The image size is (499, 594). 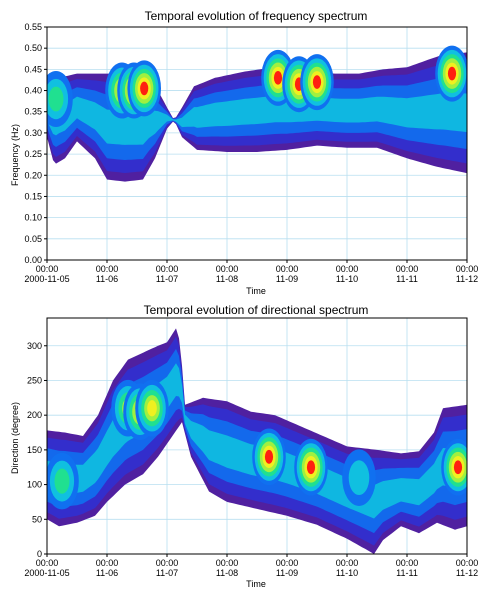 What do you see at coordinates (39, 554) in the screenshot?
I see `y-tick-label: 0` at bounding box center [39, 554].